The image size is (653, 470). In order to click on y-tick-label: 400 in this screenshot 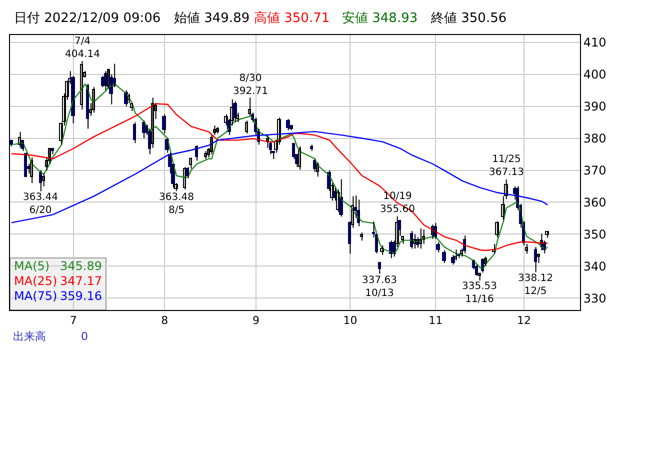, I will do `click(594, 75)`.